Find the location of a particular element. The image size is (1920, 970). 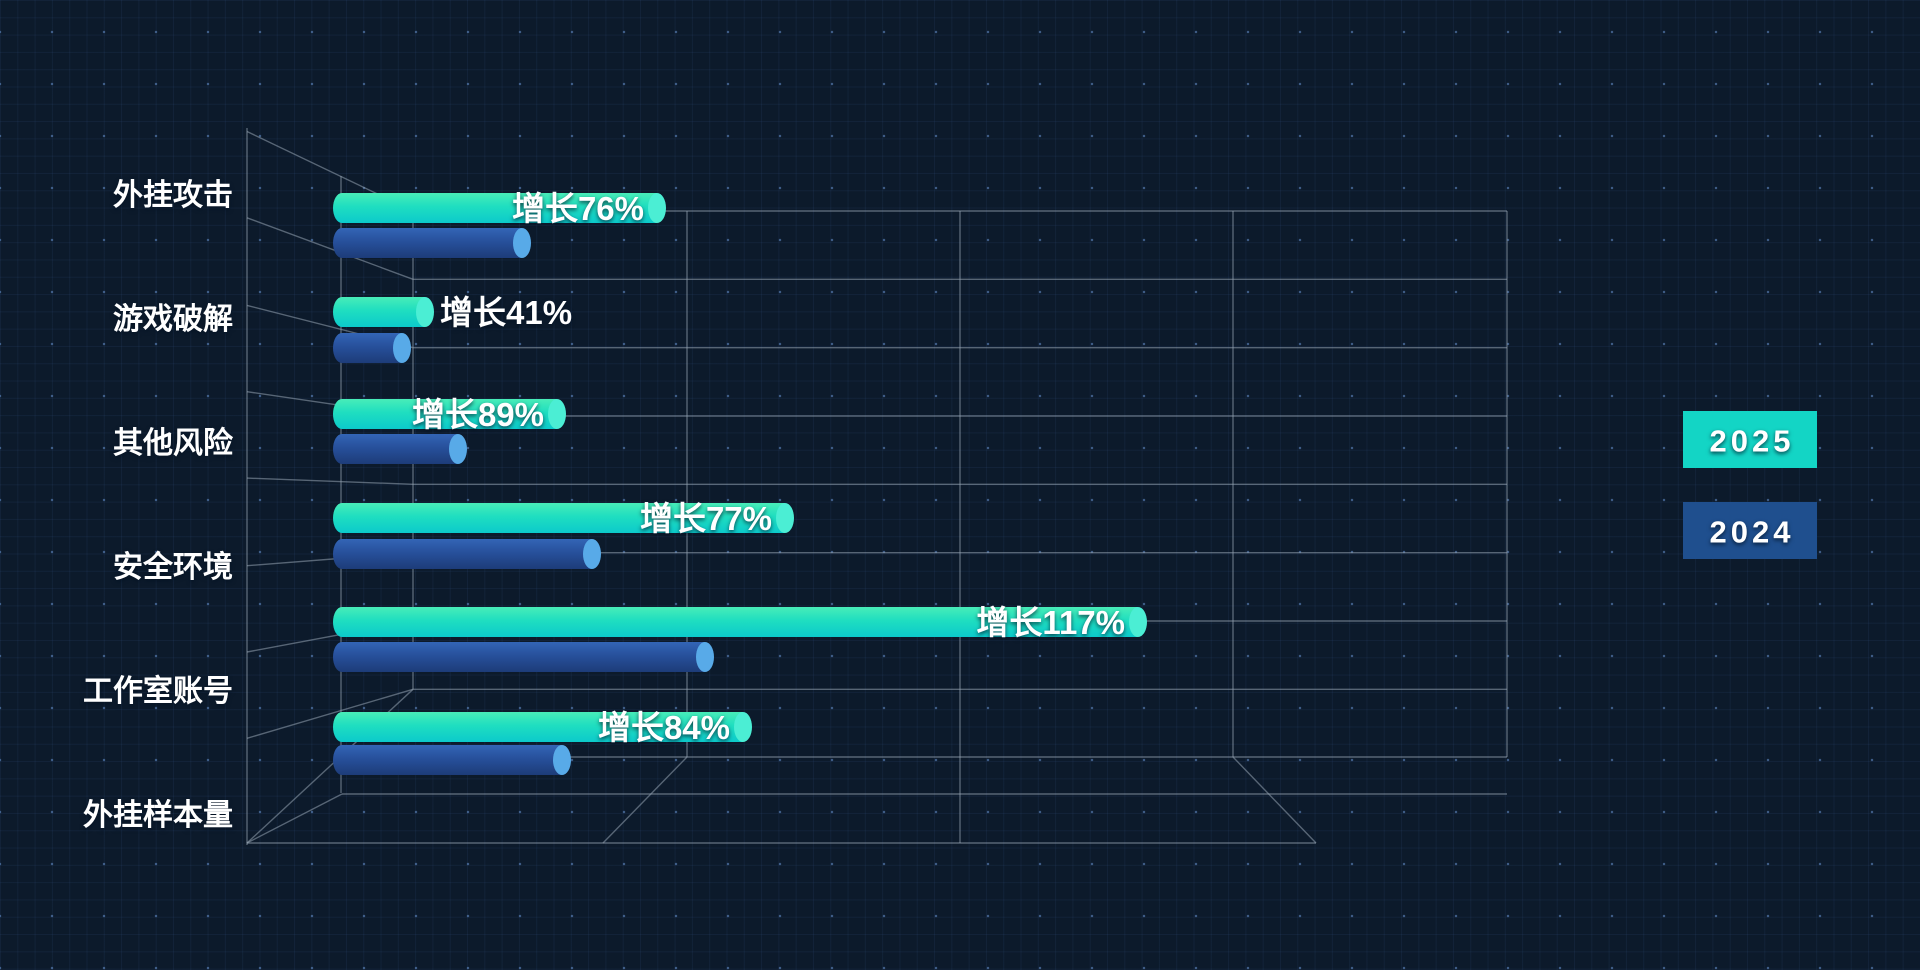

bar-2025-row1 is located at coordinates (499, 208).